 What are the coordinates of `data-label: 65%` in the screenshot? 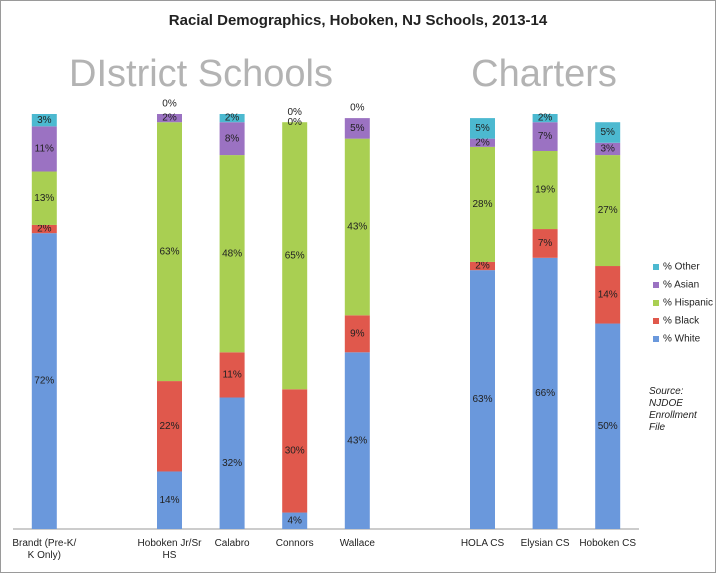 It's located at (295, 255).